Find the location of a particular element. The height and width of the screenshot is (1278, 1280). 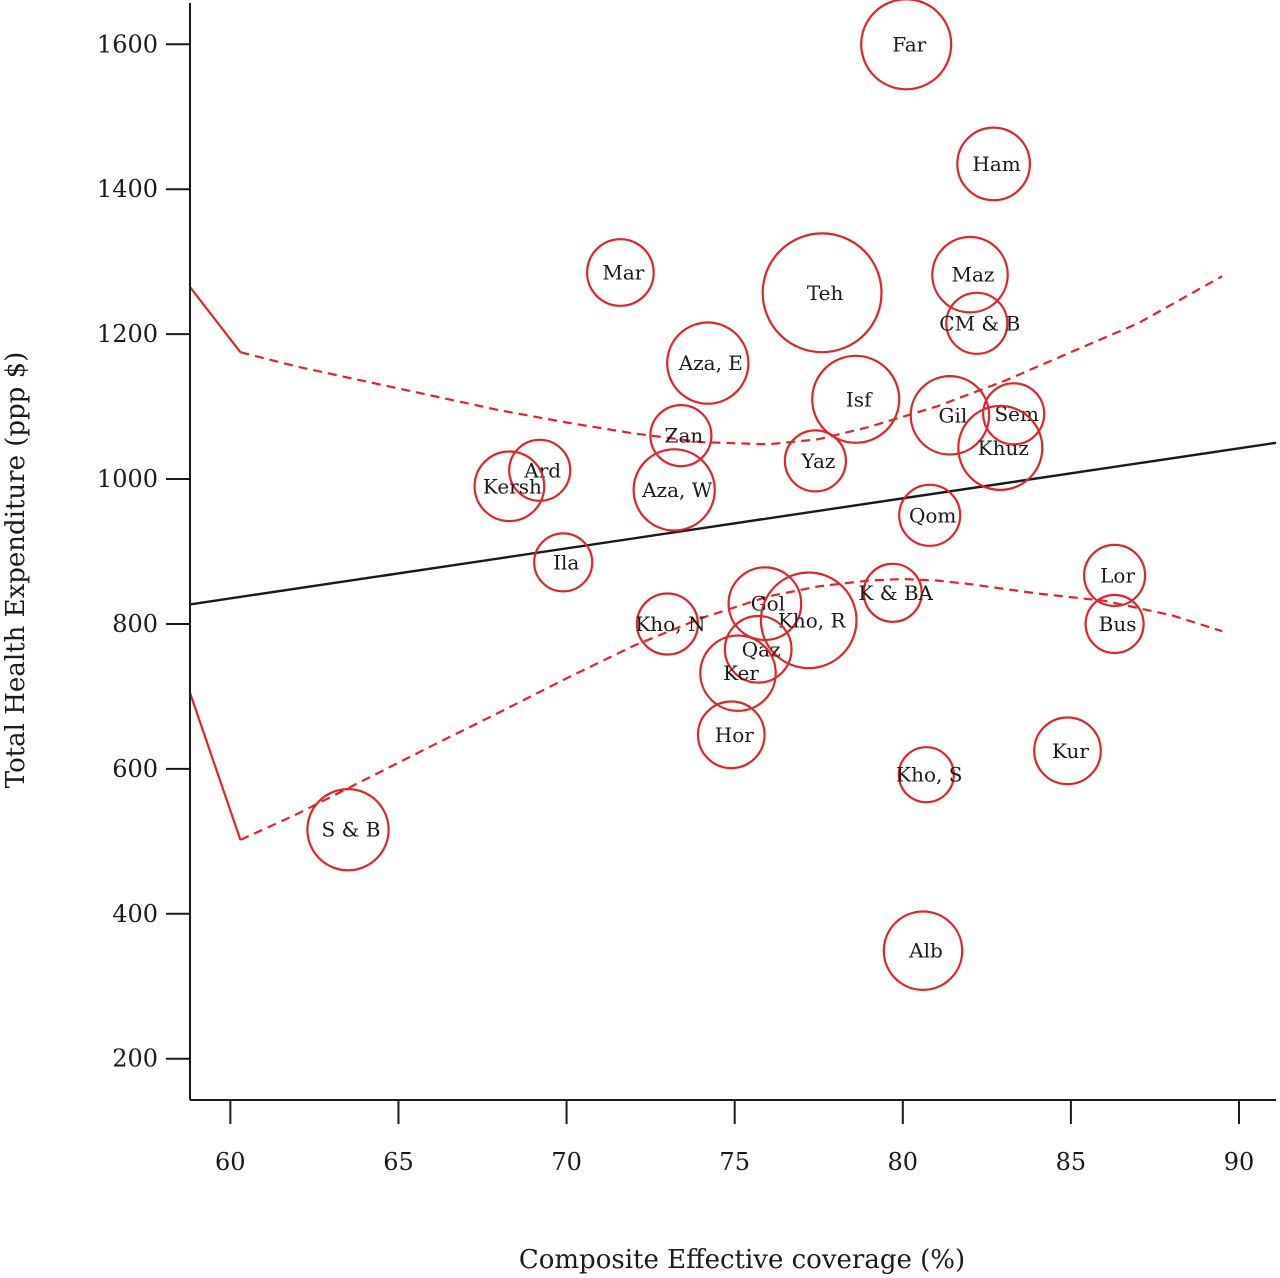

bubble-label: Maz is located at coordinates (973, 275).